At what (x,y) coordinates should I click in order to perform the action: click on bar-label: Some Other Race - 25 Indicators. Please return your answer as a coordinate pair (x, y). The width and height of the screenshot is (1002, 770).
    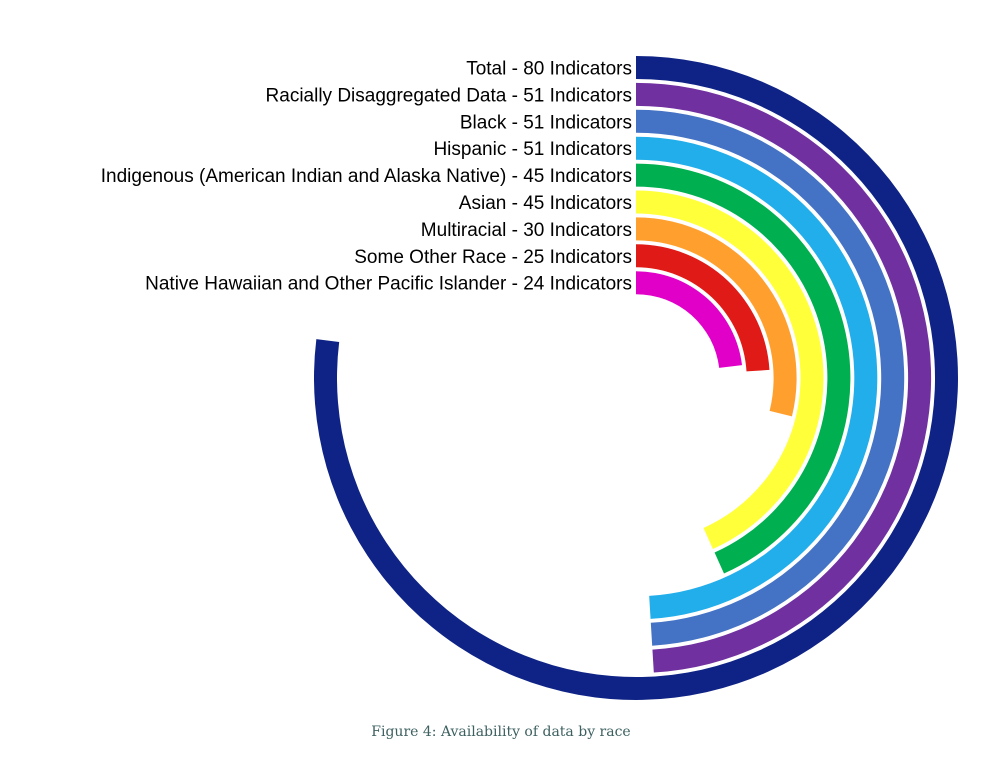
    Looking at the image, I should click on (493, 257).